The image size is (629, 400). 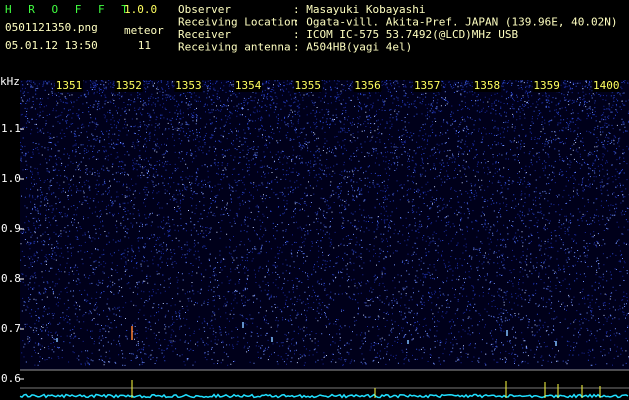 I want to click on info-value: : ICOM IC-575 53.7492(@LCD)MHz USB, so click(x=406, y=34).